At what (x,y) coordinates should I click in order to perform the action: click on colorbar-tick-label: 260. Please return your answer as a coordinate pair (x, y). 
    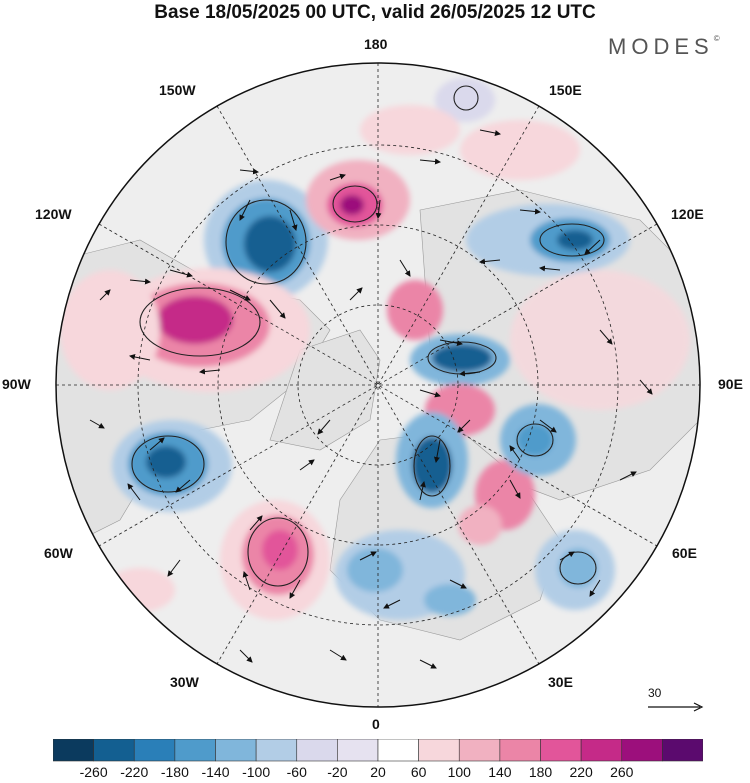
    Looking at the image, I should click on (622, 772).